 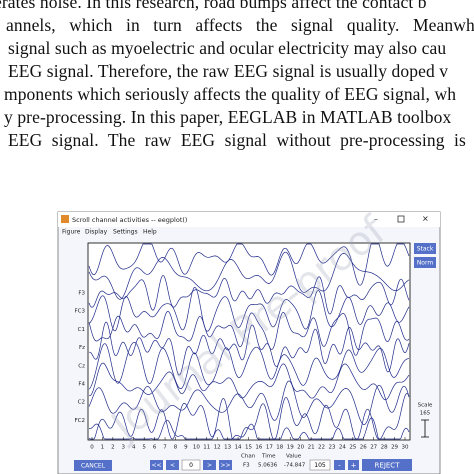 I want to click on minus-label: -, so click(x=339, y=466).